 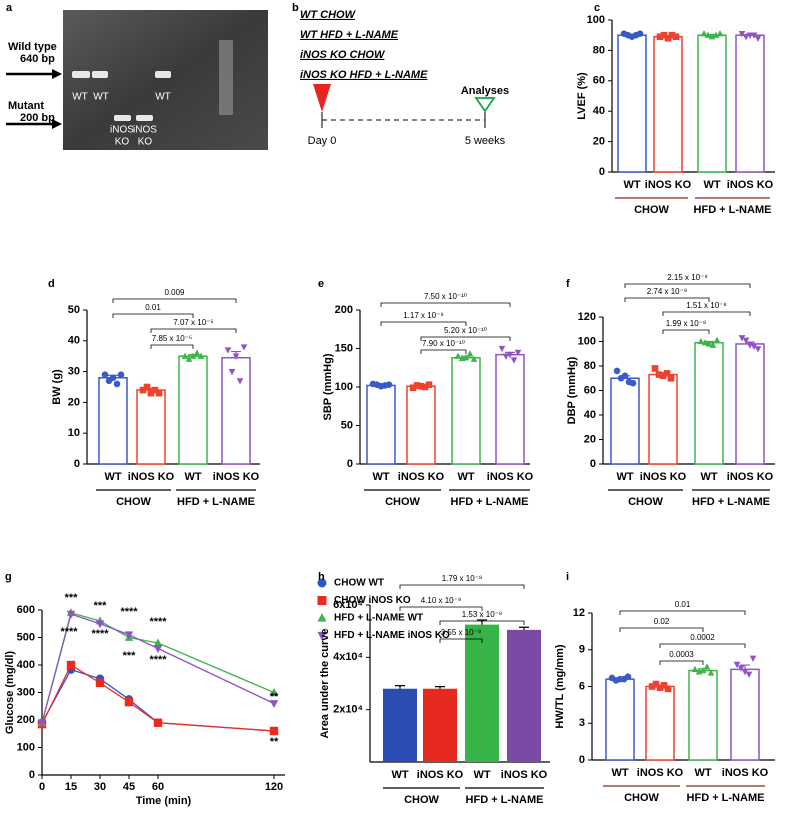 I want to click on group-label: iNOS KO HFD + L-NAME, so click(x=364, y=75).